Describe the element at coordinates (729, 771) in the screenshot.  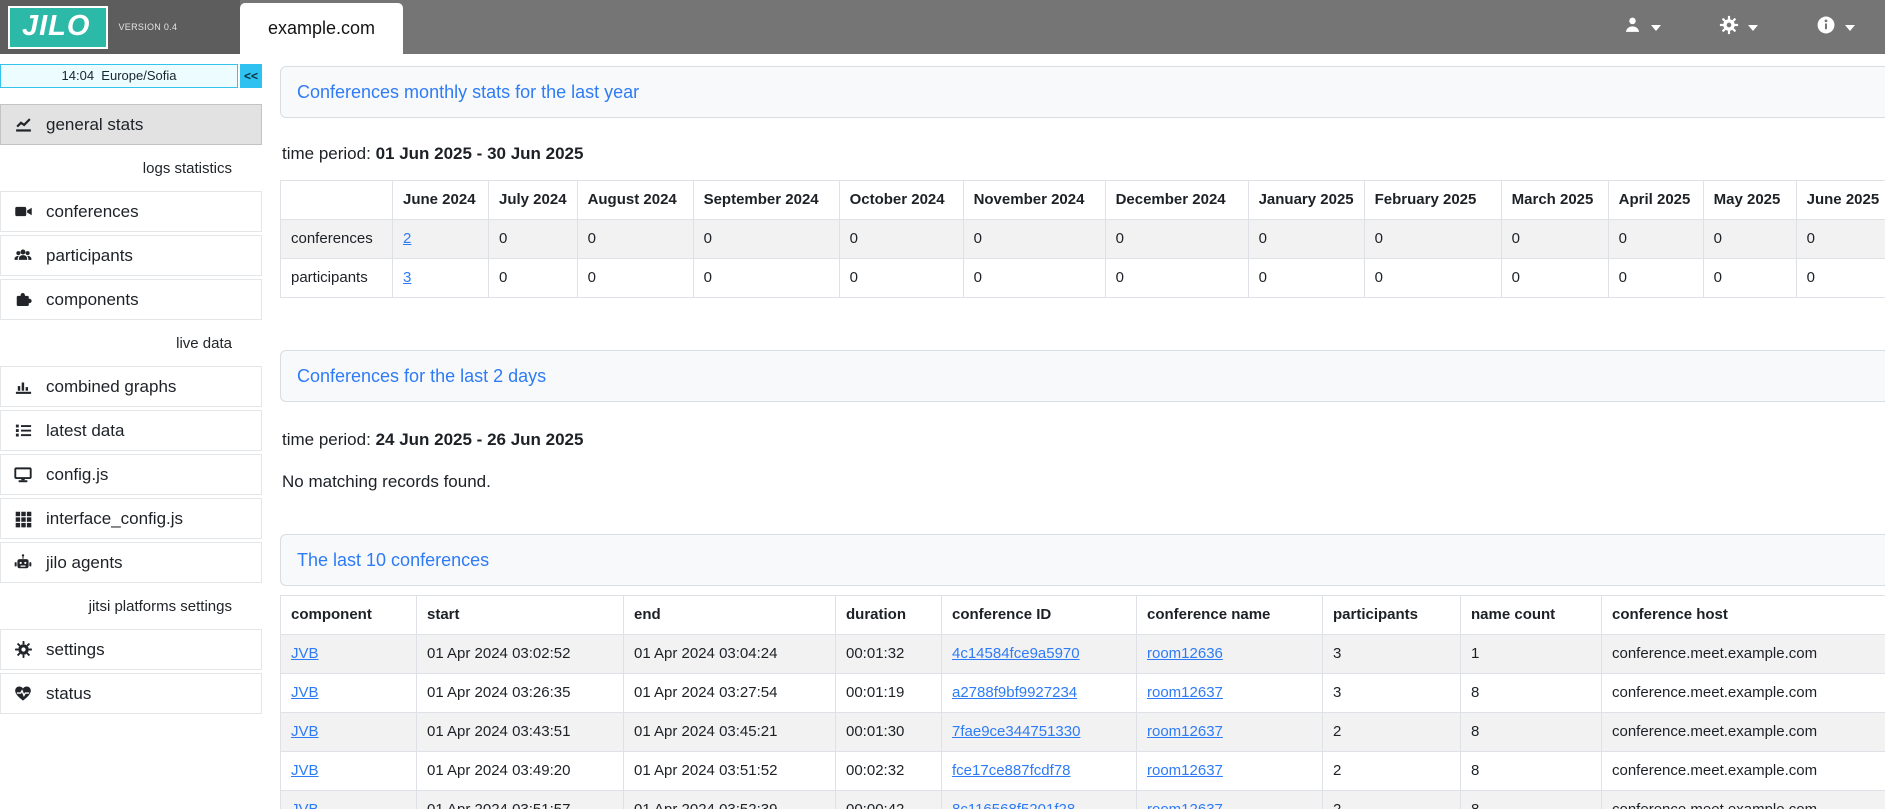
I see `last10-cell-end: 01 Apr 2024 03:51:52` at that location.